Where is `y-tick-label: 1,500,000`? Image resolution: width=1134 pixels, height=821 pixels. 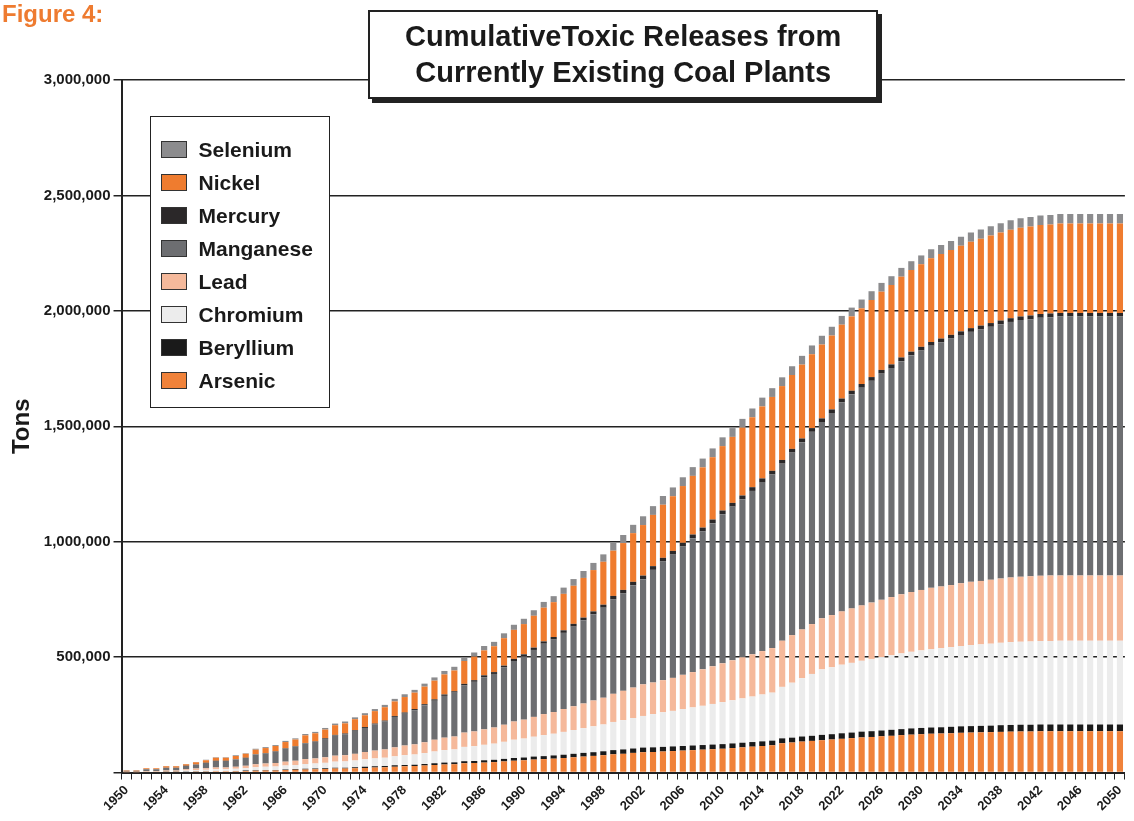
y-tick-label: 1,500,000 is located at coordinates (77, 425).